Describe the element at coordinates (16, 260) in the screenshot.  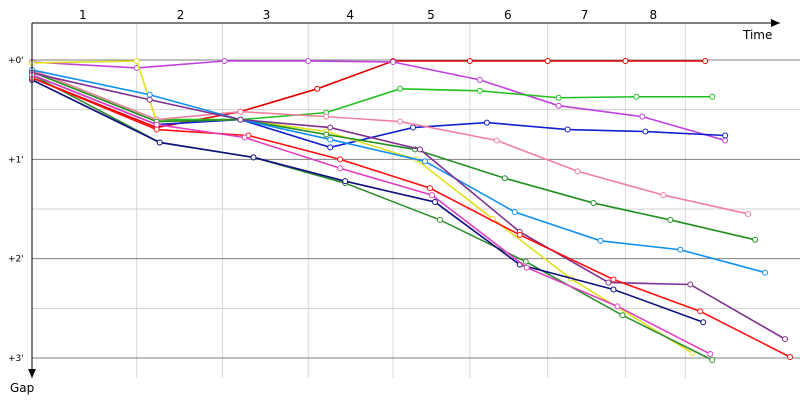
I see `y-tick-label: +2'` at that location.